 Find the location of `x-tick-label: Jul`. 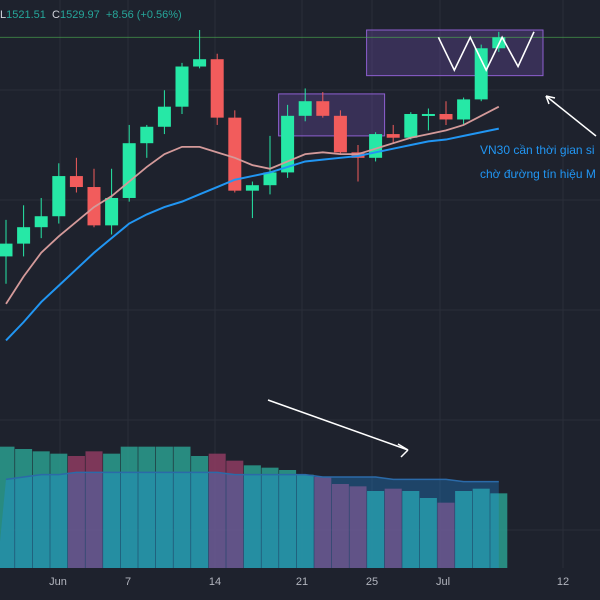

x-tick-label: Jul is located at coordinates (443, 582).